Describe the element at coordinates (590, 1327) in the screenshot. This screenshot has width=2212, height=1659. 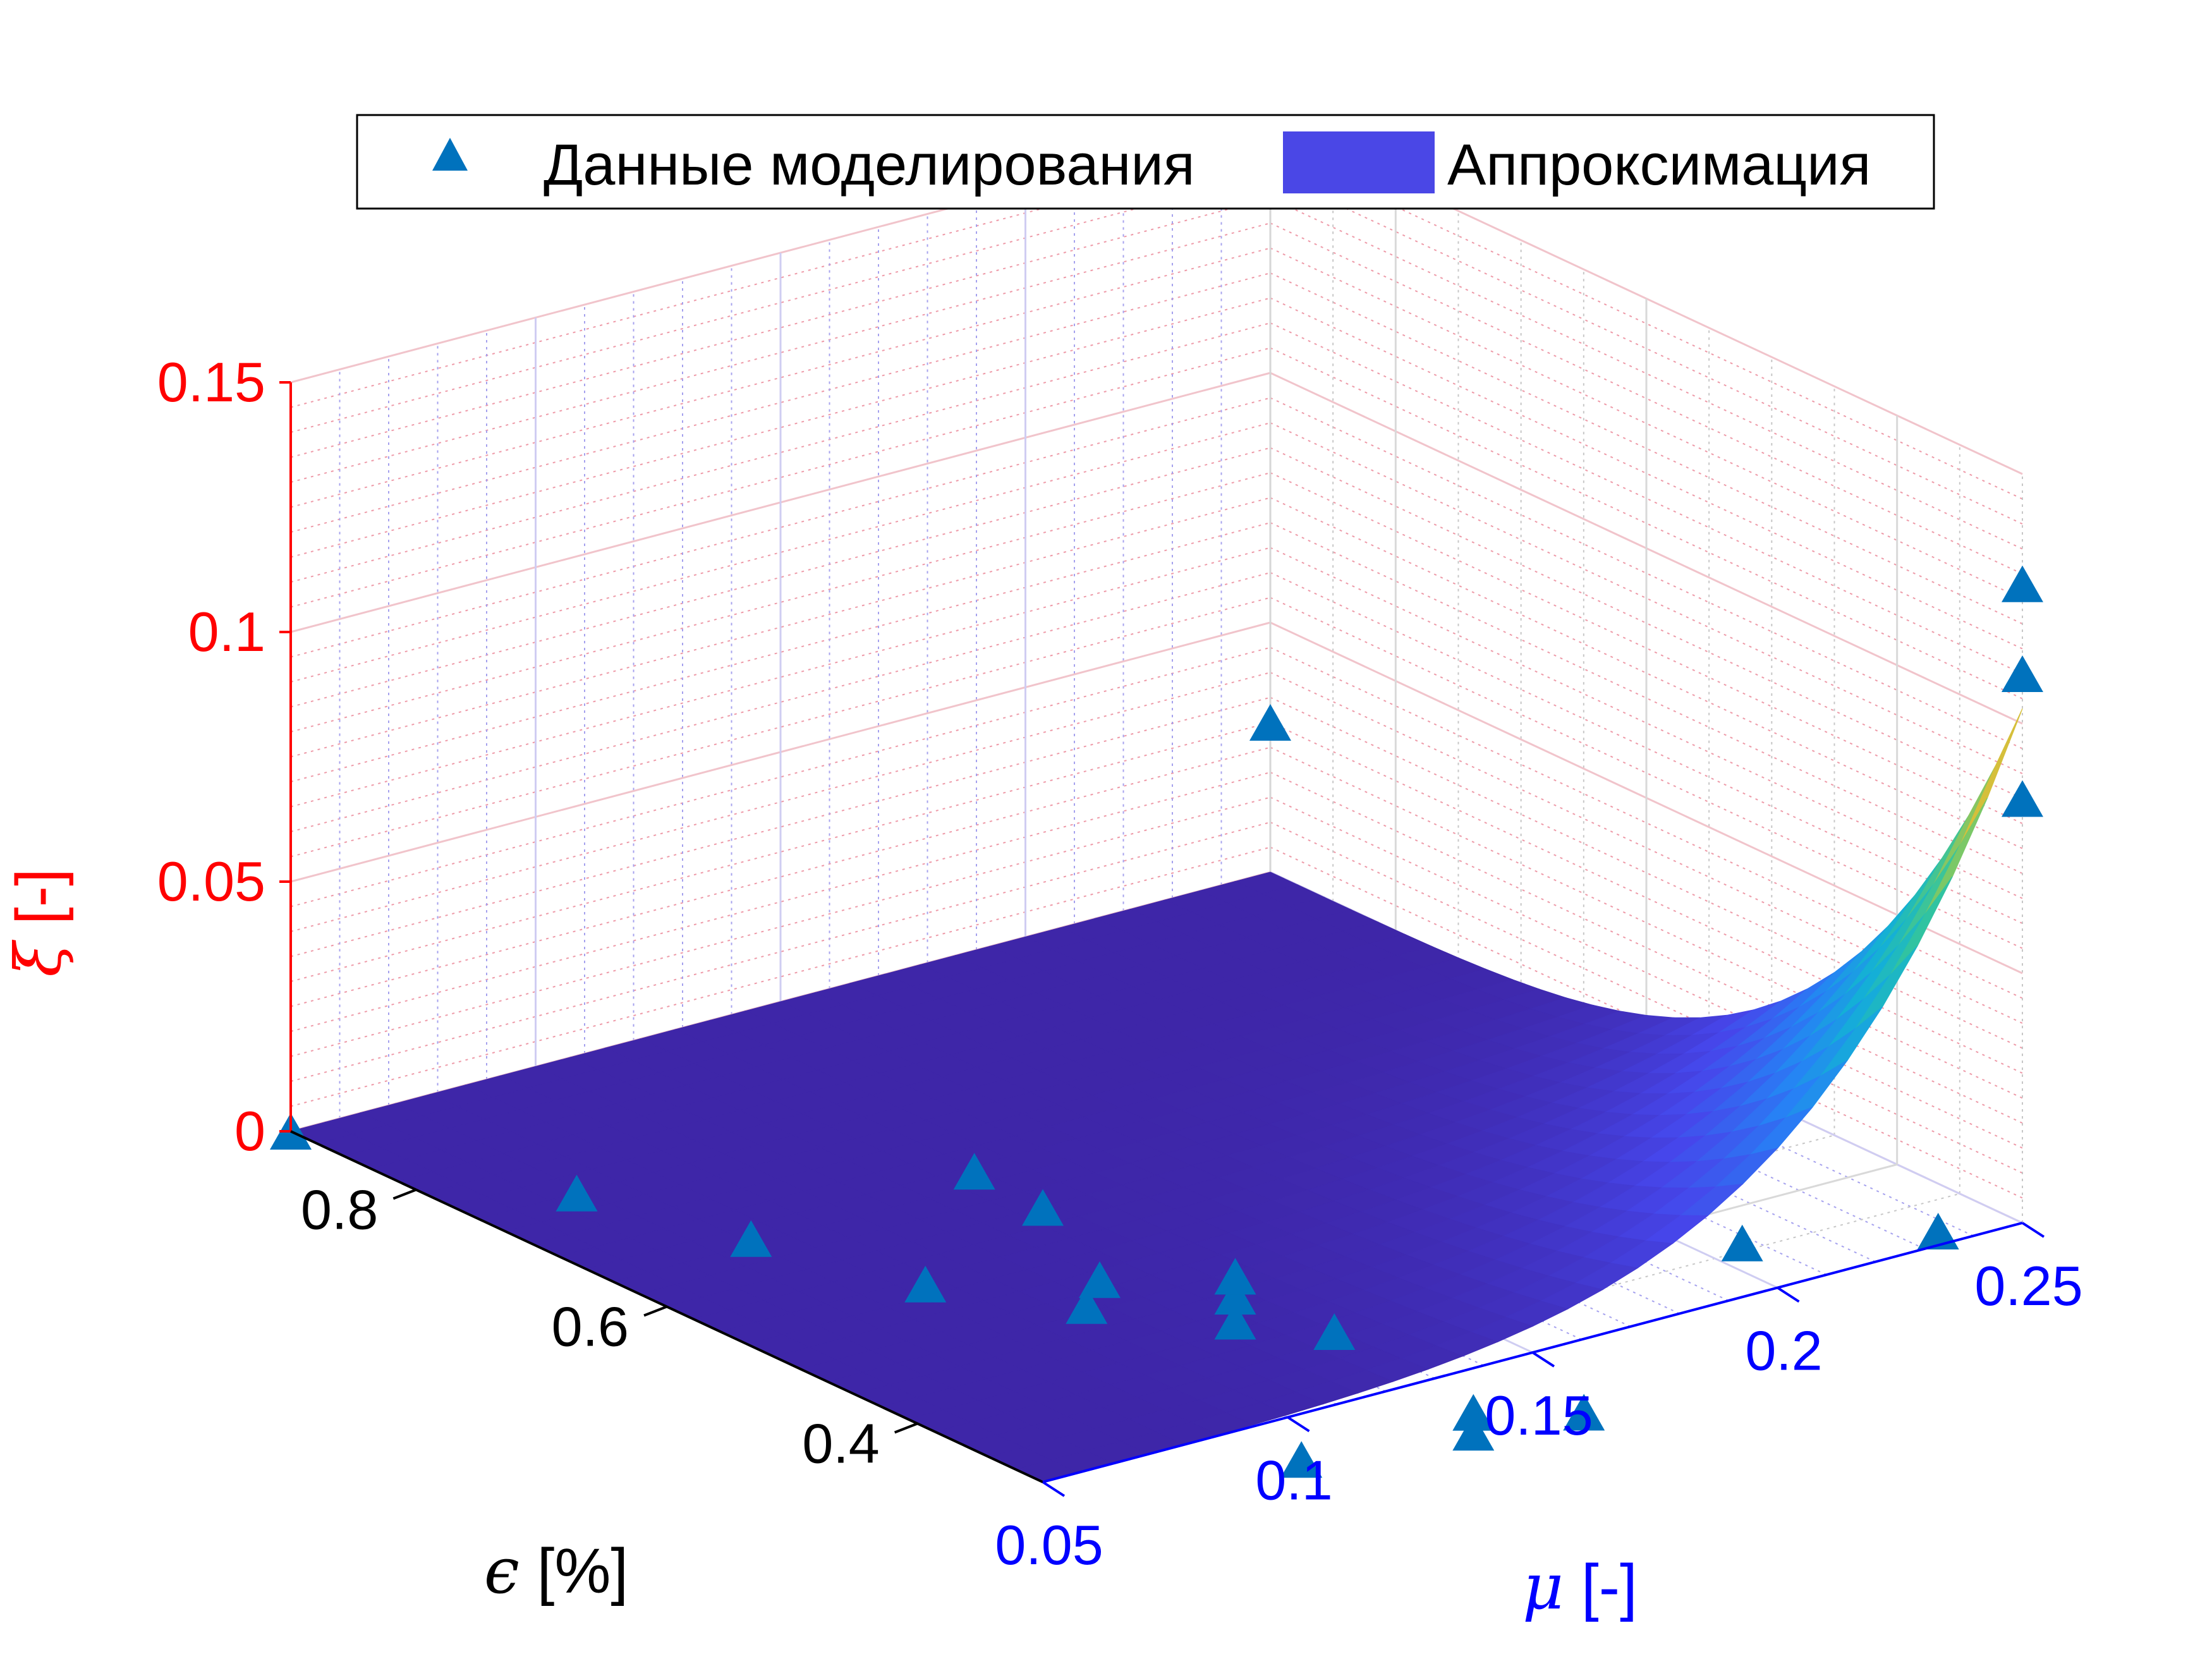
I see `y-tick-label: 0.6` at that location.